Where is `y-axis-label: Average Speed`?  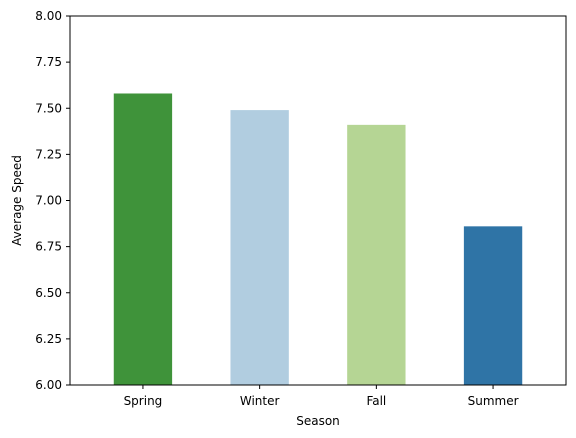 y-axis-label: Average Speed is located at coordinates (17, 200).